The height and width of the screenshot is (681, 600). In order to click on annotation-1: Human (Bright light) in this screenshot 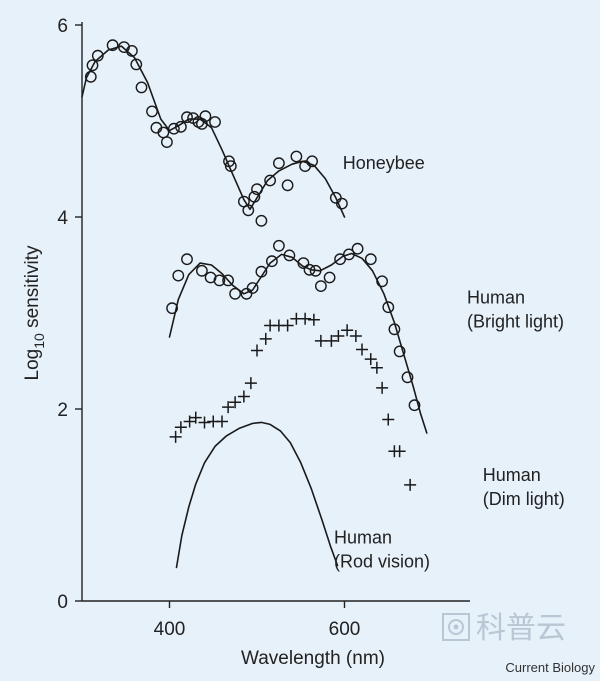, I will do `click(515, 309)`.